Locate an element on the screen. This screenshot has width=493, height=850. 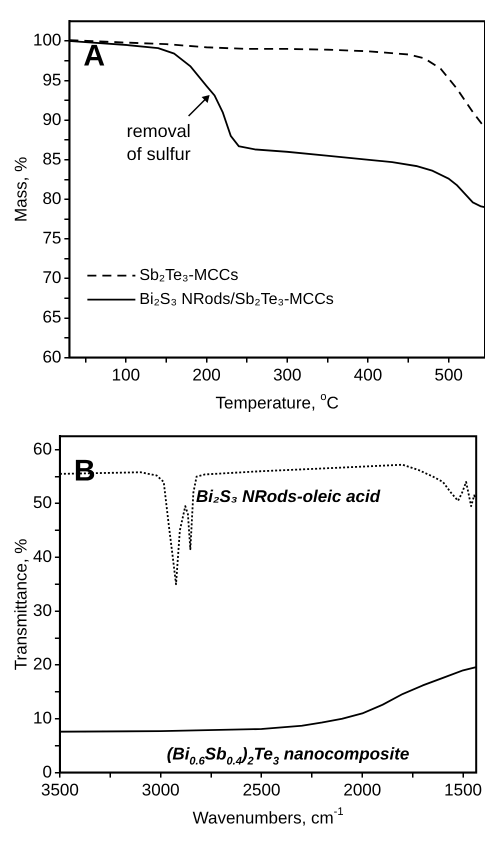
x-tick-label: 300 is located at coordinates (287, 374).